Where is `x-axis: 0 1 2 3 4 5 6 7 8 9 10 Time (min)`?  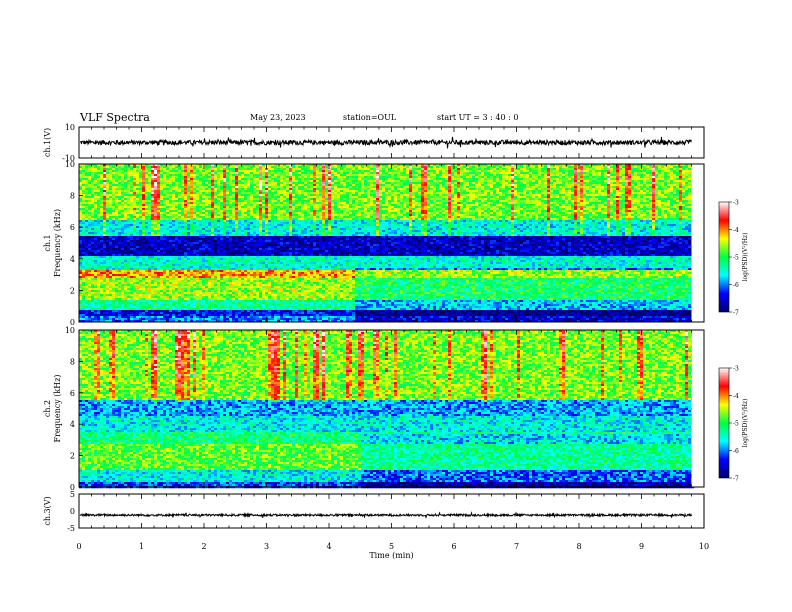
x-axis: 0 1 2 3 4 5 6 7 8 9 10 Time (min) is located at coordinates (392, 551).